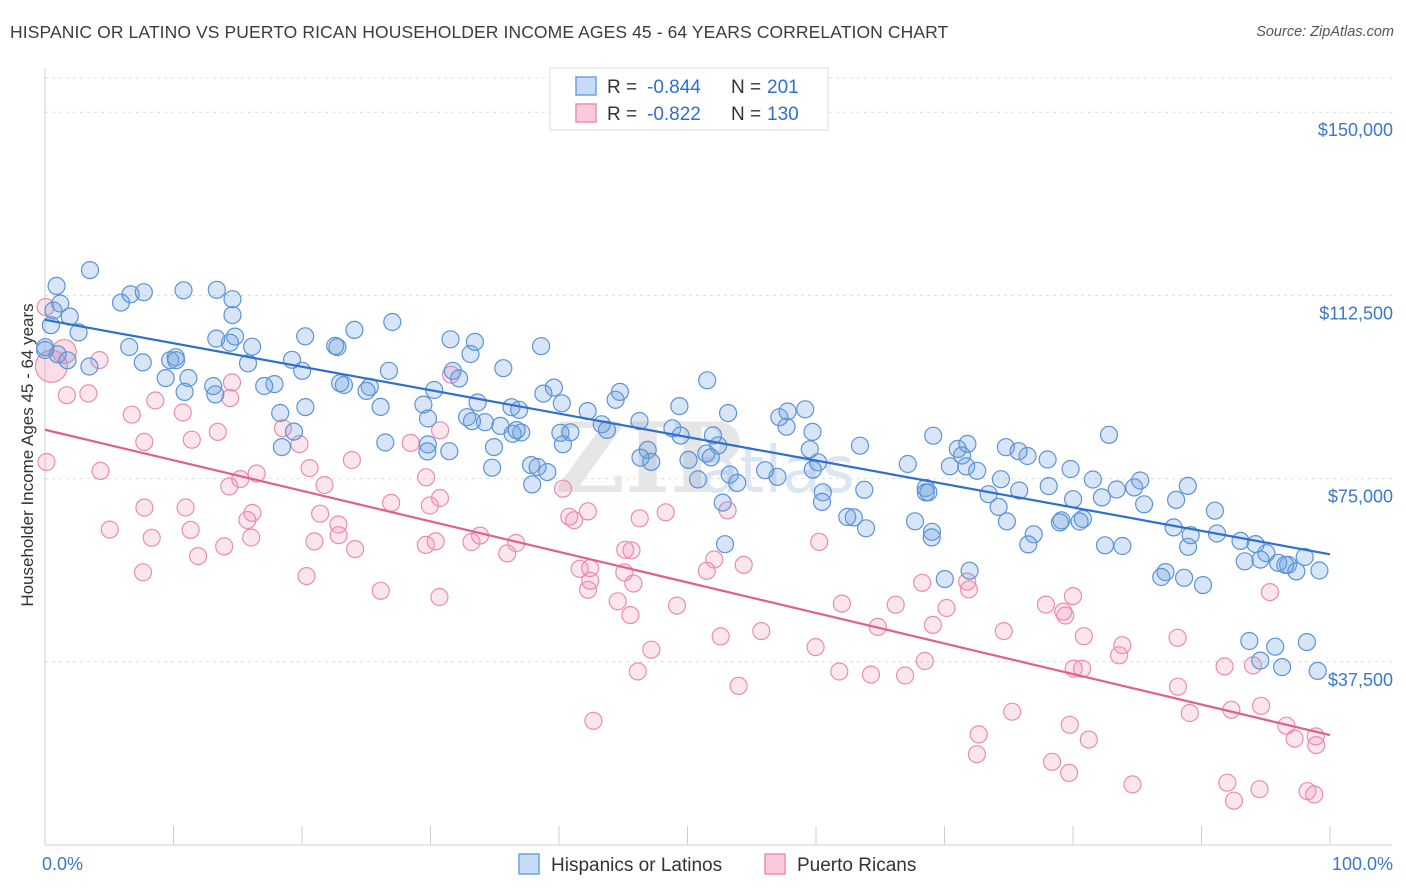 The height and width of the screenshot is (892, 1406). I want to click on legend-n-value-1: 201, so click(783, 87).